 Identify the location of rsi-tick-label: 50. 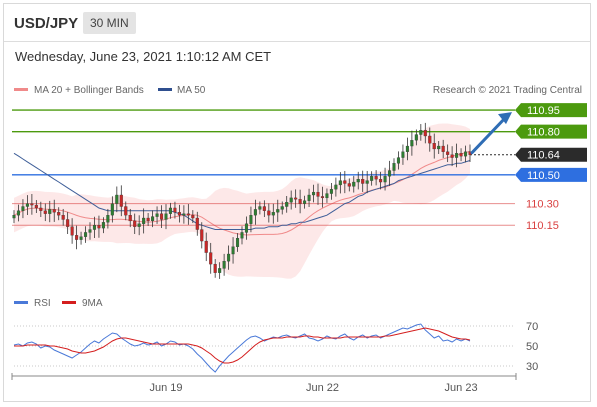
(532, 347).